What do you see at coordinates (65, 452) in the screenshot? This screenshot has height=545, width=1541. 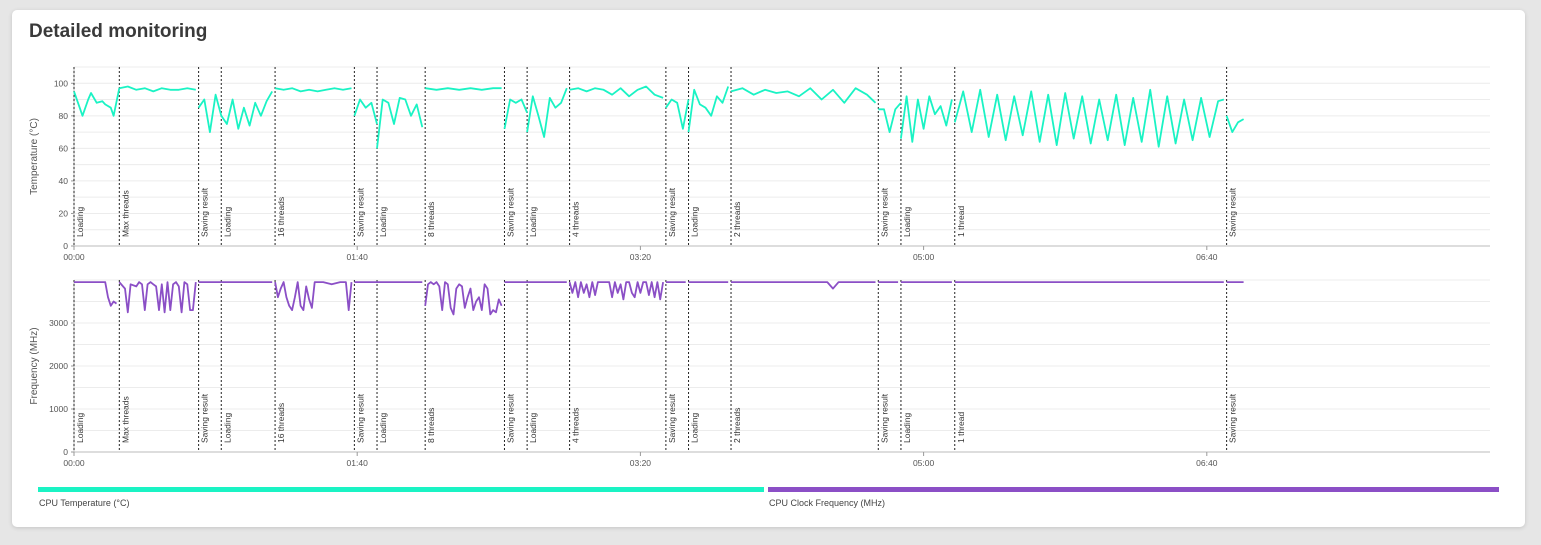 I see `frequency-ytick-label: 0` at bounding box center [65, 452].